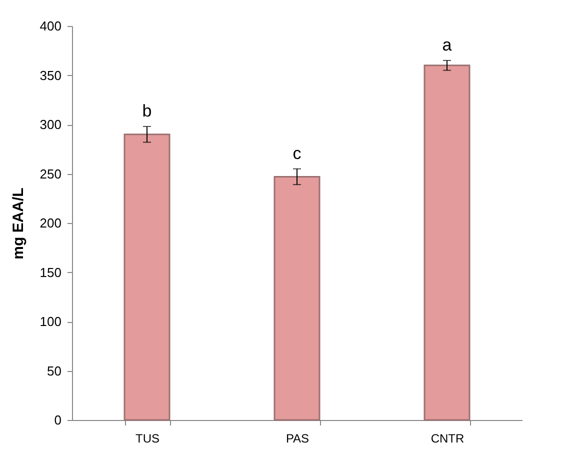 This screenshot has height=450, width=569. What do you see at coordinates (447, 439) in the screenshot?
I see `x-tick-label: CNTR` at bounding box center [447, 439].